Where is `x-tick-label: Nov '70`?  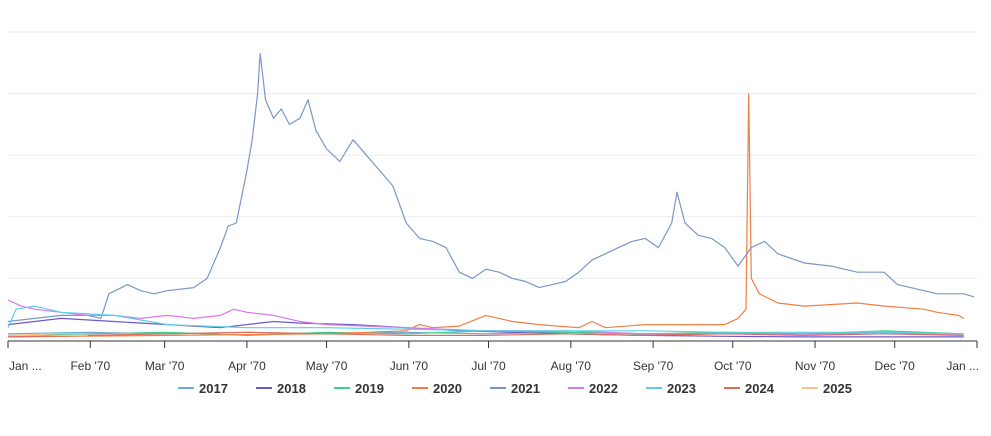
x-tick-label: Nov '70 is located at coordinates (815, 366).